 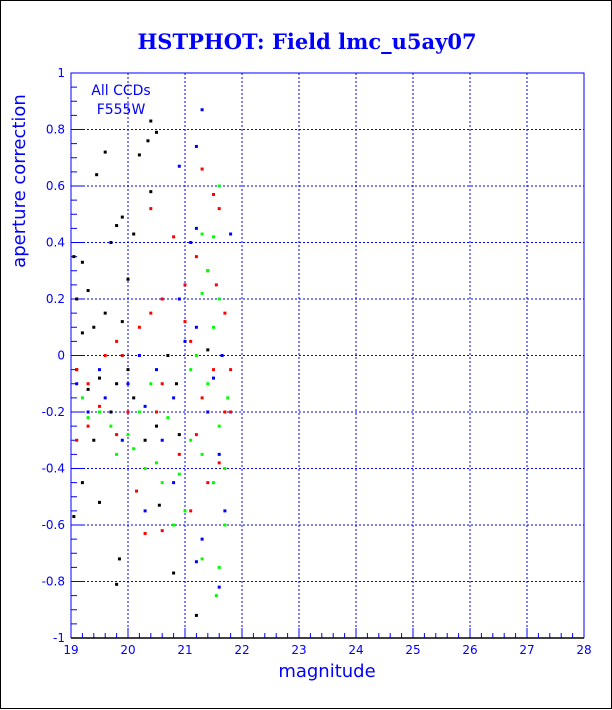 I want to click on y-tick-label: 0.4, so click(x=55, y=243).